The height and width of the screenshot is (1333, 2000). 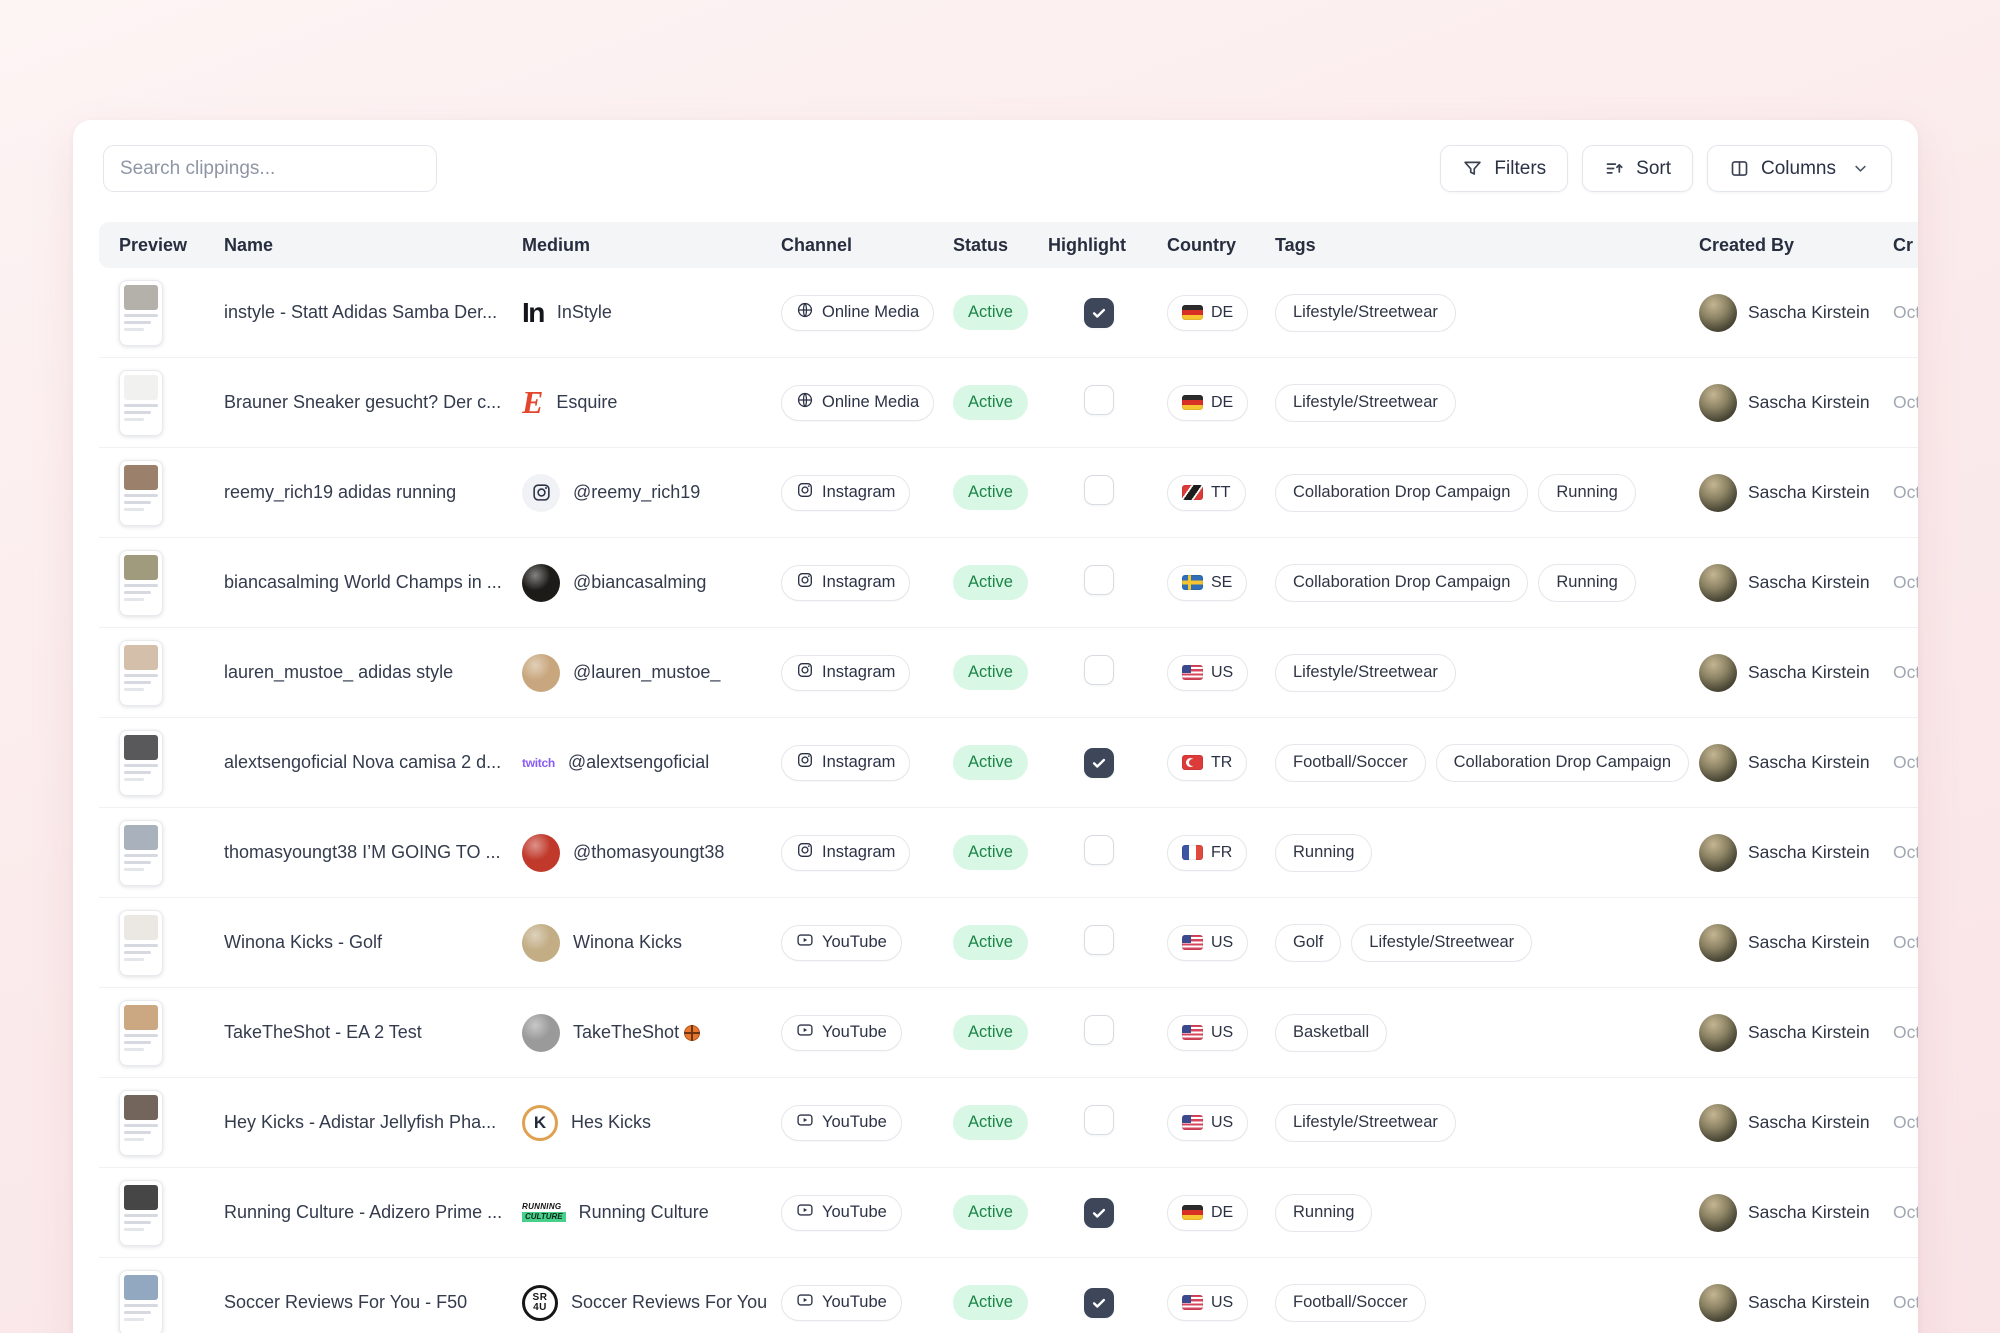 What do you see at coordinates (981, 244) in the screenshot?
I see `column-header-status: Status` at bounding box center [981, 244].